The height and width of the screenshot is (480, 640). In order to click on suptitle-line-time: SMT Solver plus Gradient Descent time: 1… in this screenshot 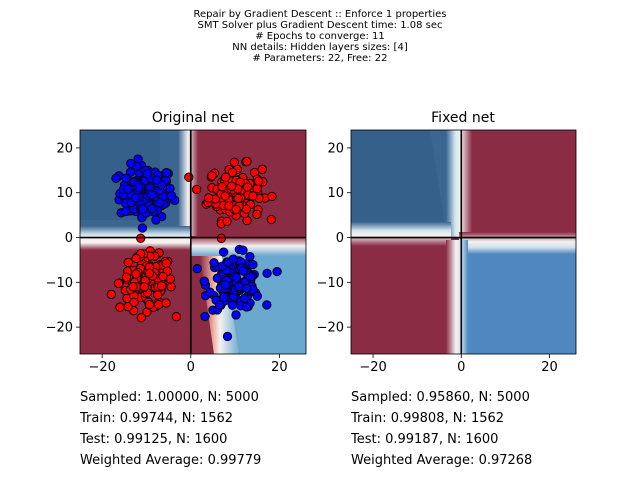, I will do `click(320, 25)`.